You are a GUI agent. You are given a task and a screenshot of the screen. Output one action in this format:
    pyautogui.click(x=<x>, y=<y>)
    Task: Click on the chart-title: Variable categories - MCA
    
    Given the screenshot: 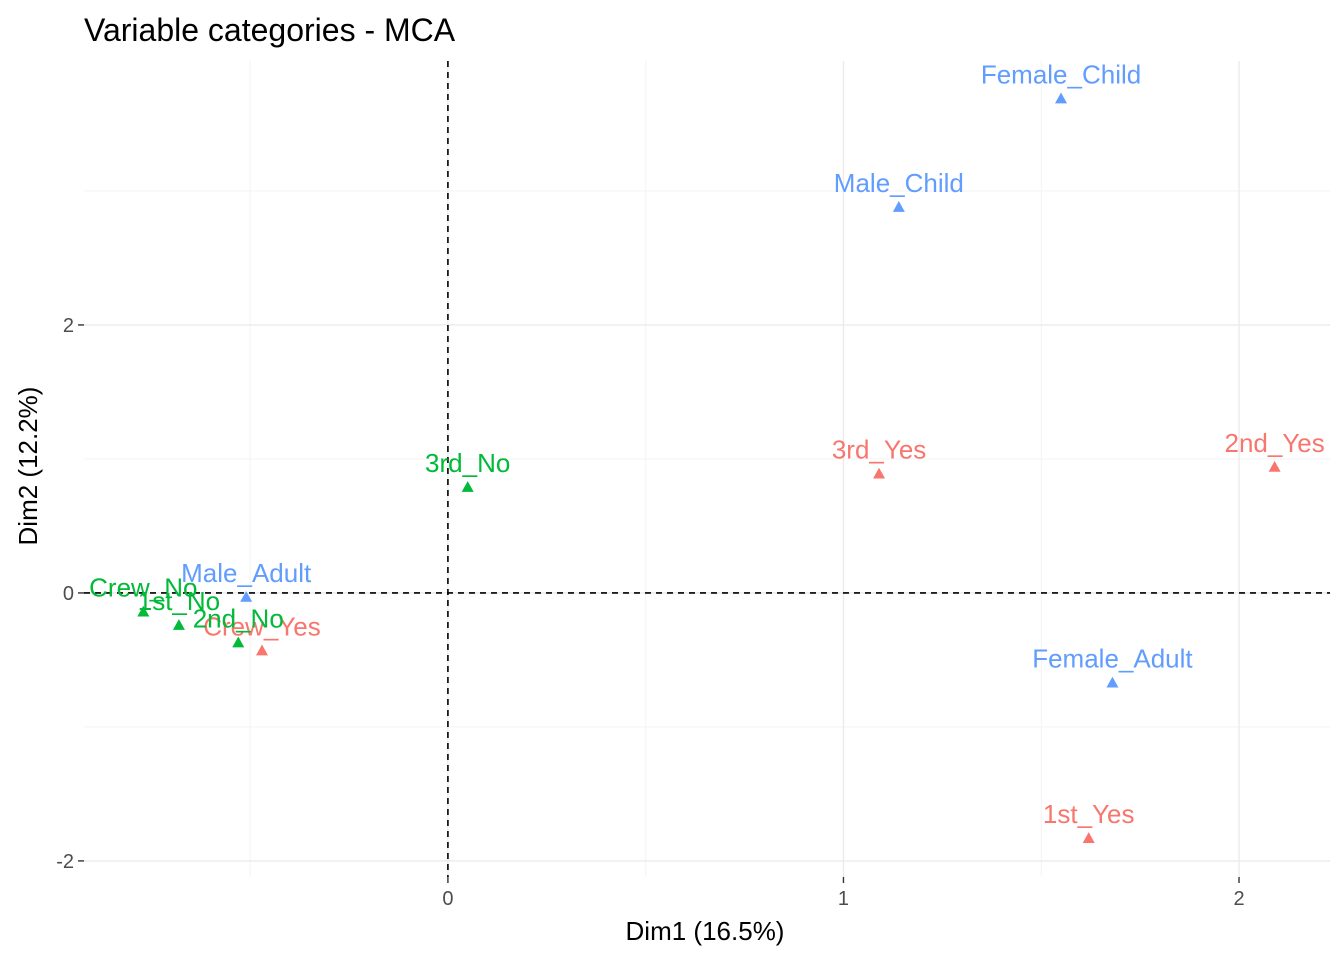 What is the action you would take?
    pyautogui.click(x=270, y=30)
    